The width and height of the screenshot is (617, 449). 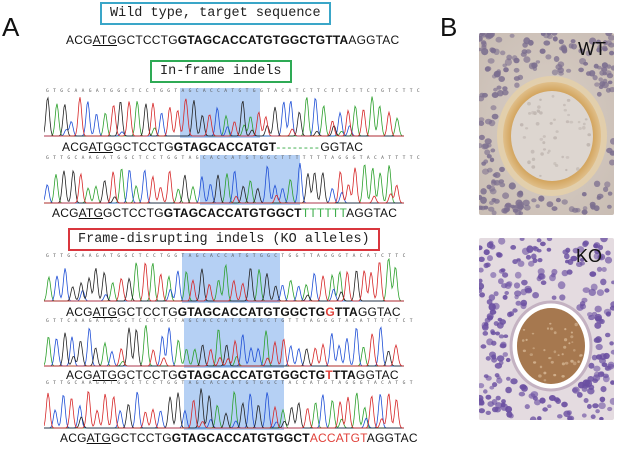 I want to click on seq-mid: GCTCCTG, so click(x=147, y=375).